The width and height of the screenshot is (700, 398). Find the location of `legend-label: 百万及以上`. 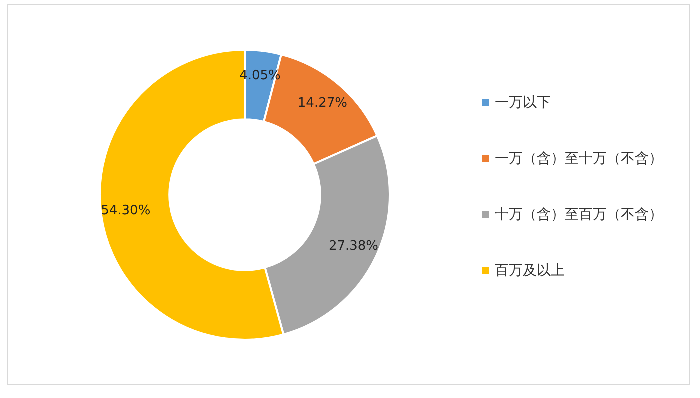

legend-label: 百万及以上 is located at coordinates (530, 270).